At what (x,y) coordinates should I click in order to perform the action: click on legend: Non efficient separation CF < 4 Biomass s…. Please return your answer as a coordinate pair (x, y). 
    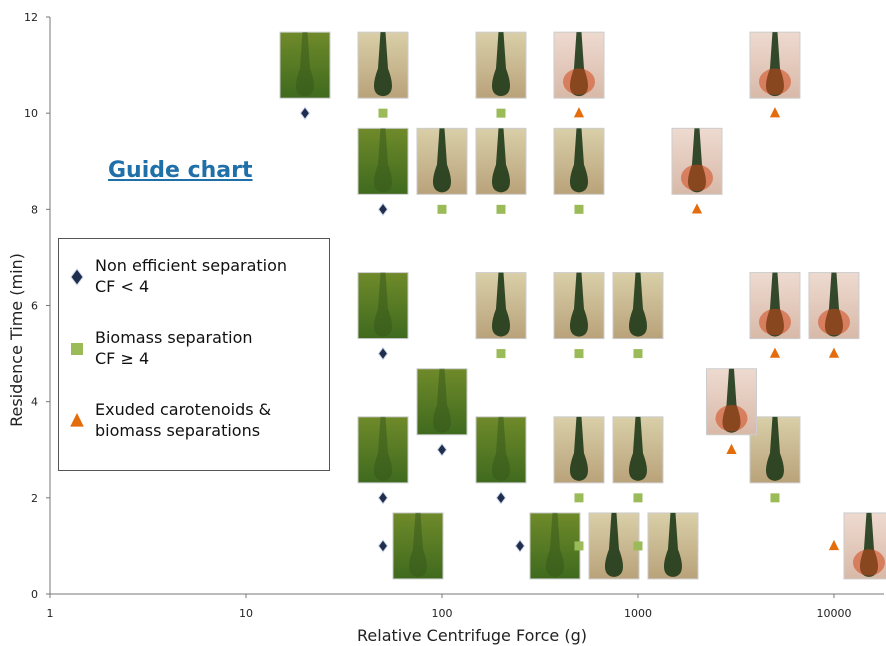
    Looking at the image, I should click on (194, 354).